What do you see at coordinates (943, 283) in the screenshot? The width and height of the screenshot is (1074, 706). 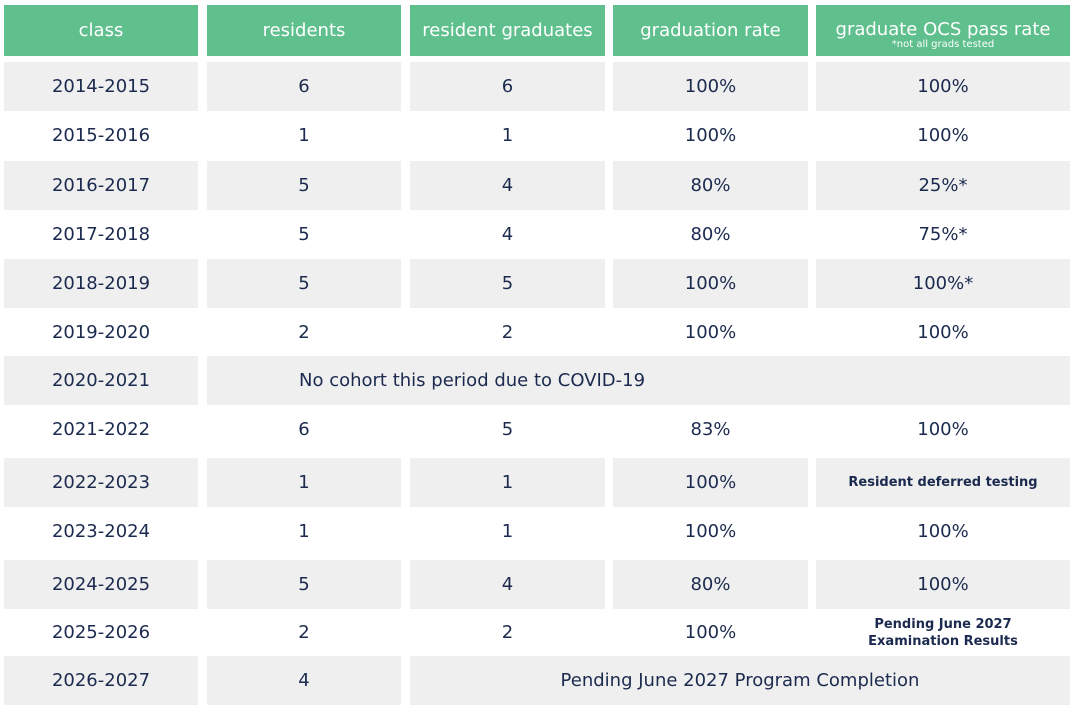 I see `table-row-ocs: 100%*` at bounding box center [943, 283].